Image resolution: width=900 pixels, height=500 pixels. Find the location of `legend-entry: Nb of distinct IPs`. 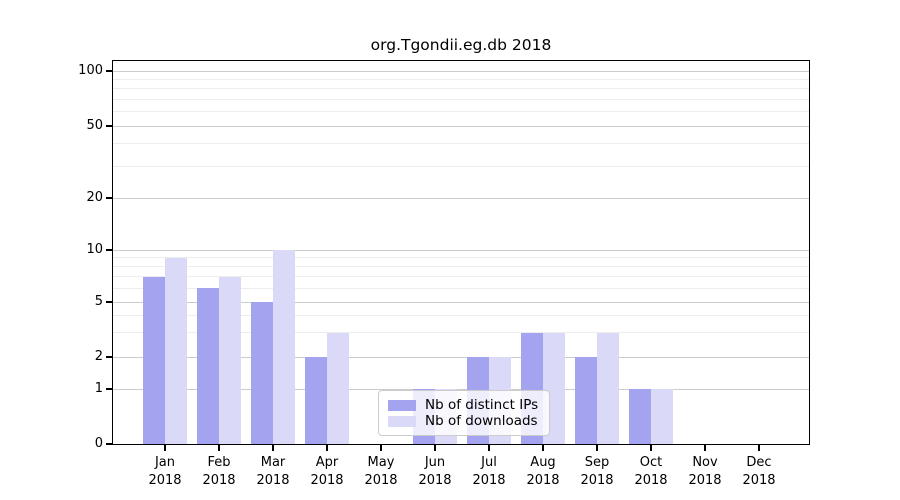

legend-entry: Nb of distinct IPs is located at coordinates (464, 405).